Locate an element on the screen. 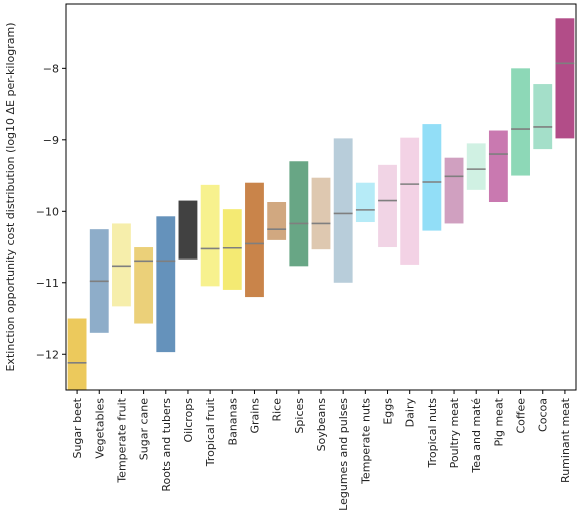  bar-roots-and-tubers is located at coordinates (166, 284).